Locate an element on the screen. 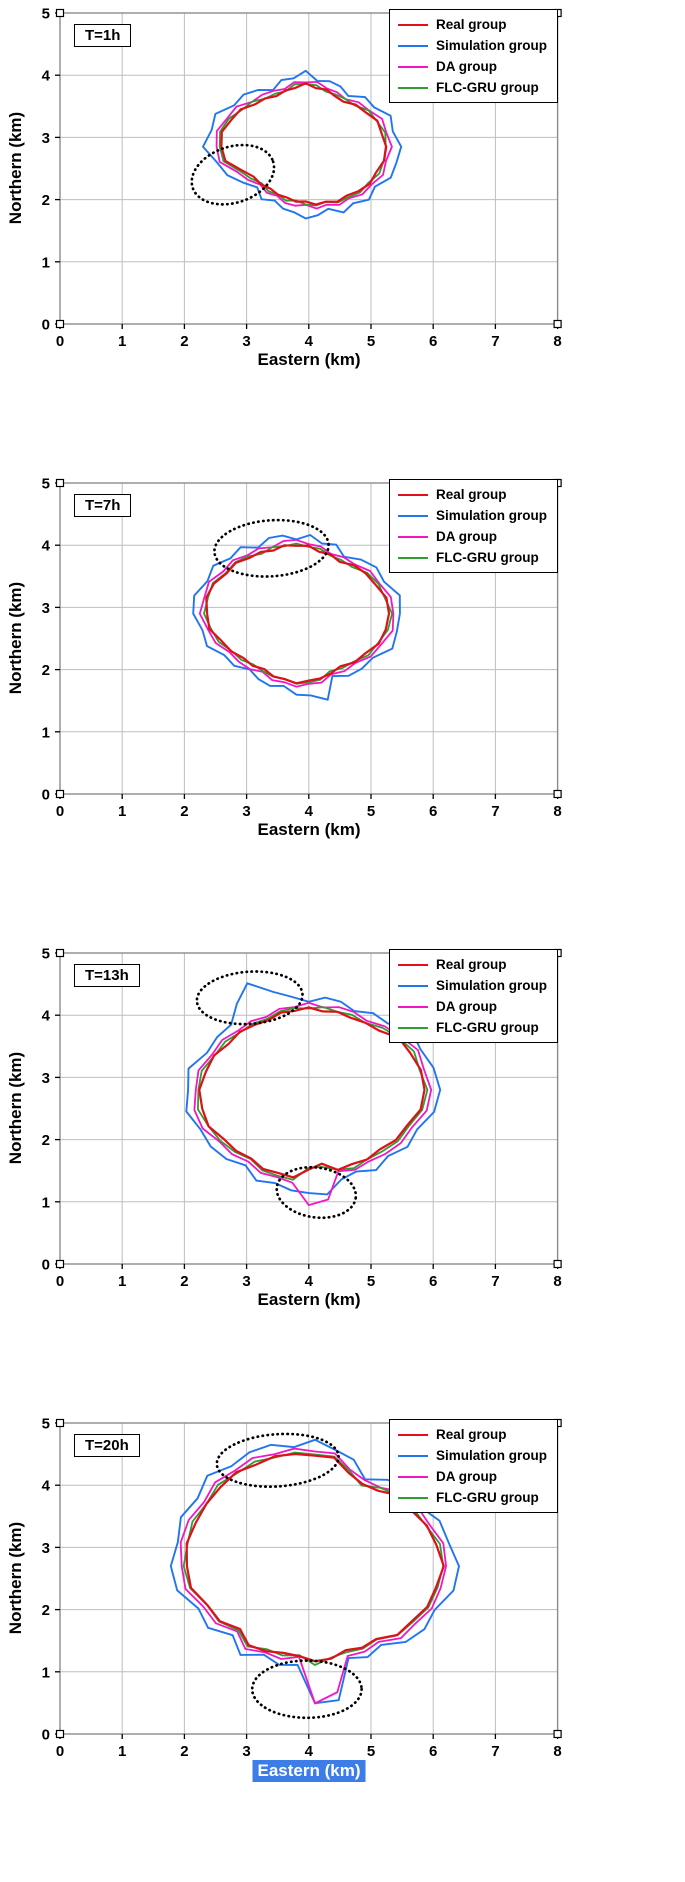  time-label: T=7h is located at coordinates (103, 505).